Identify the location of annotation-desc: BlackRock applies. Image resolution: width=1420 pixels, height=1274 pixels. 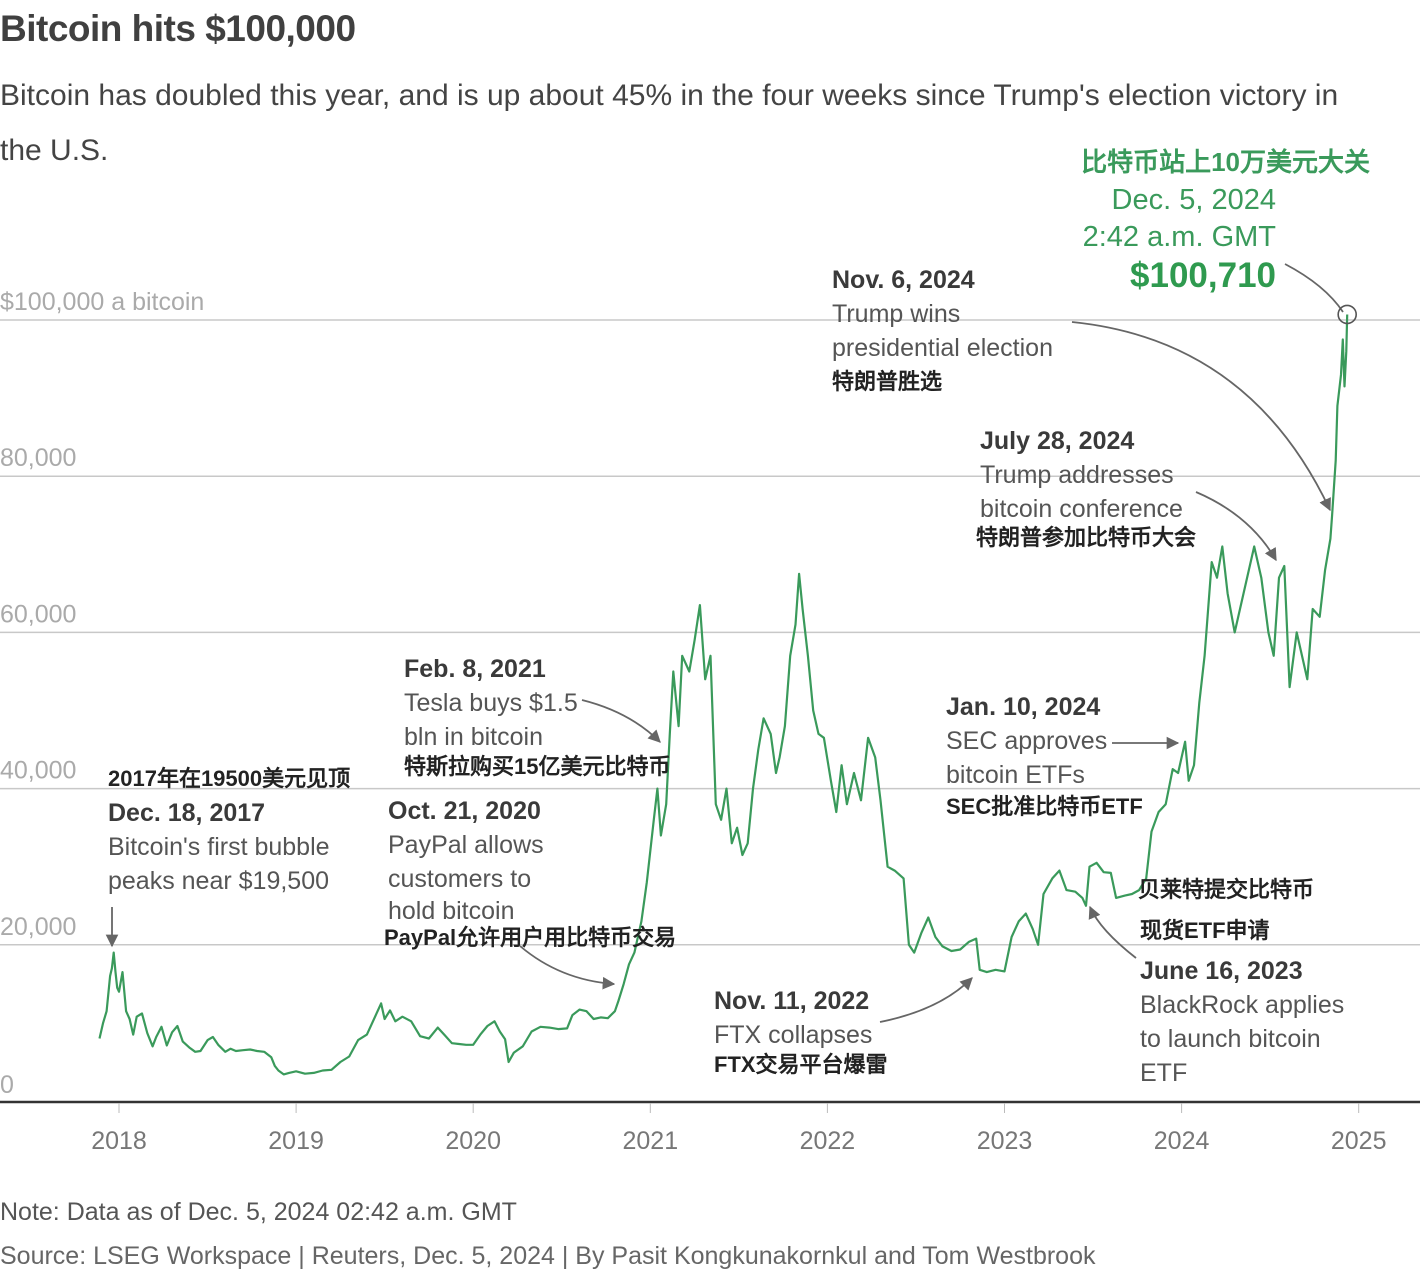
(1242, 1005).